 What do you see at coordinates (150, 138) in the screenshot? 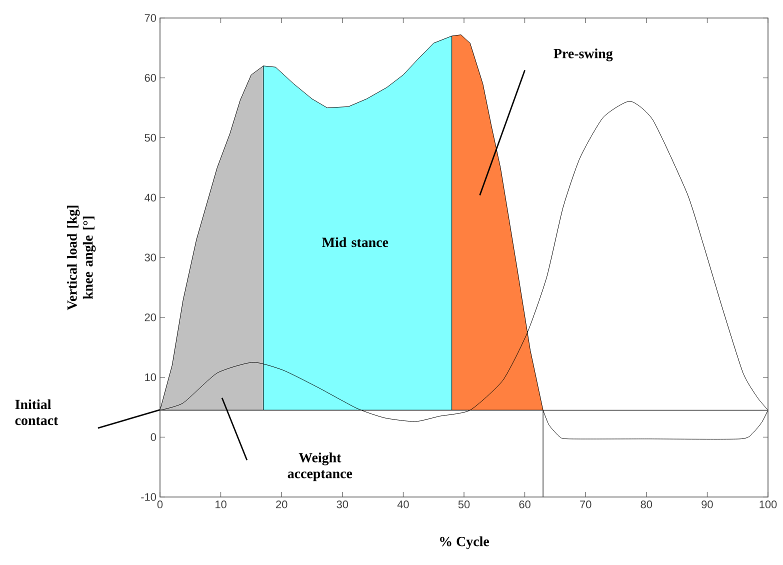
I see `y-tick-label: 50` at bounding box center [150, 138].